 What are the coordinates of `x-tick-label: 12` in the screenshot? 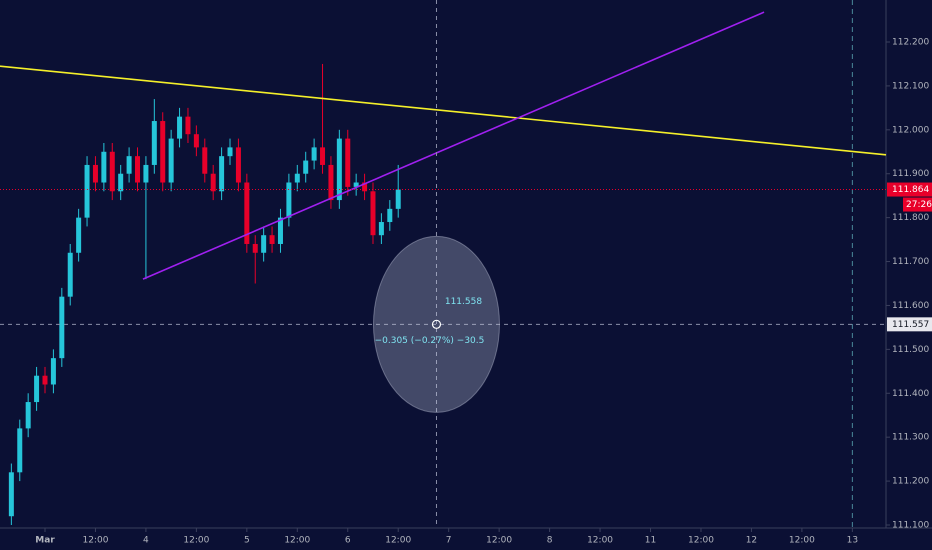 It's located at (751, 541).